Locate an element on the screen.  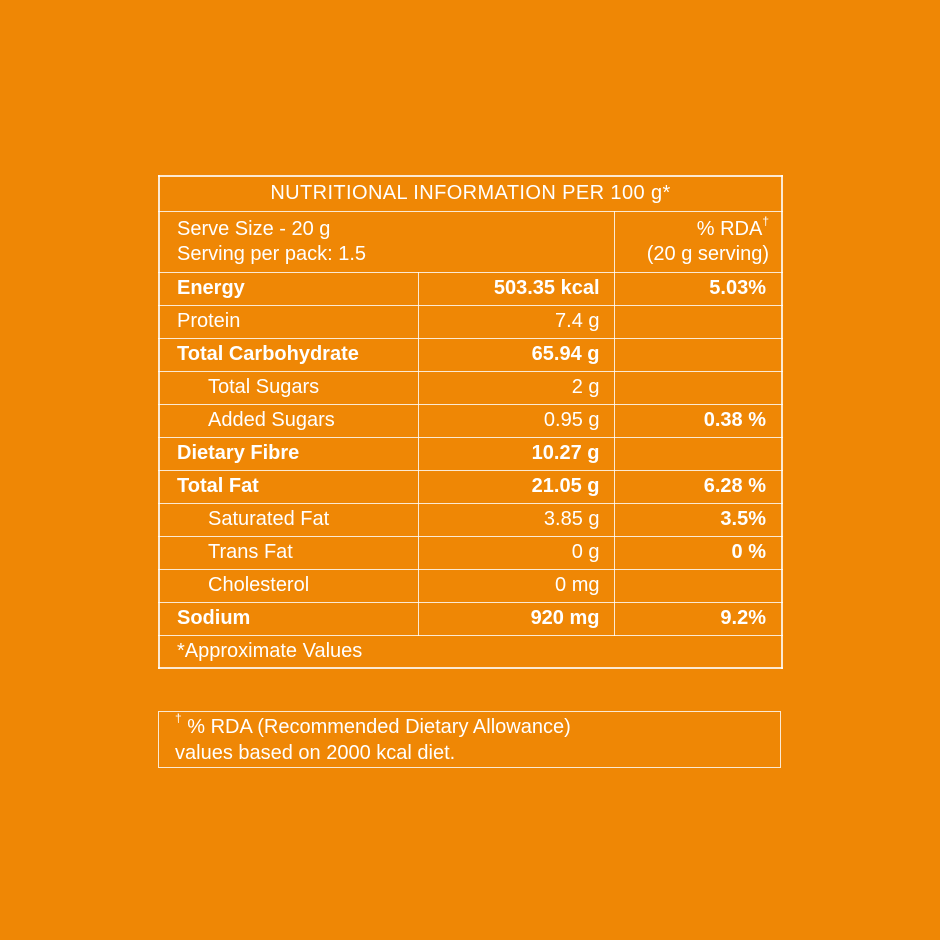
rda-footnote-line1: † % RDA (Recommended Dietary Allowance) is located at coordinates (373, 724).